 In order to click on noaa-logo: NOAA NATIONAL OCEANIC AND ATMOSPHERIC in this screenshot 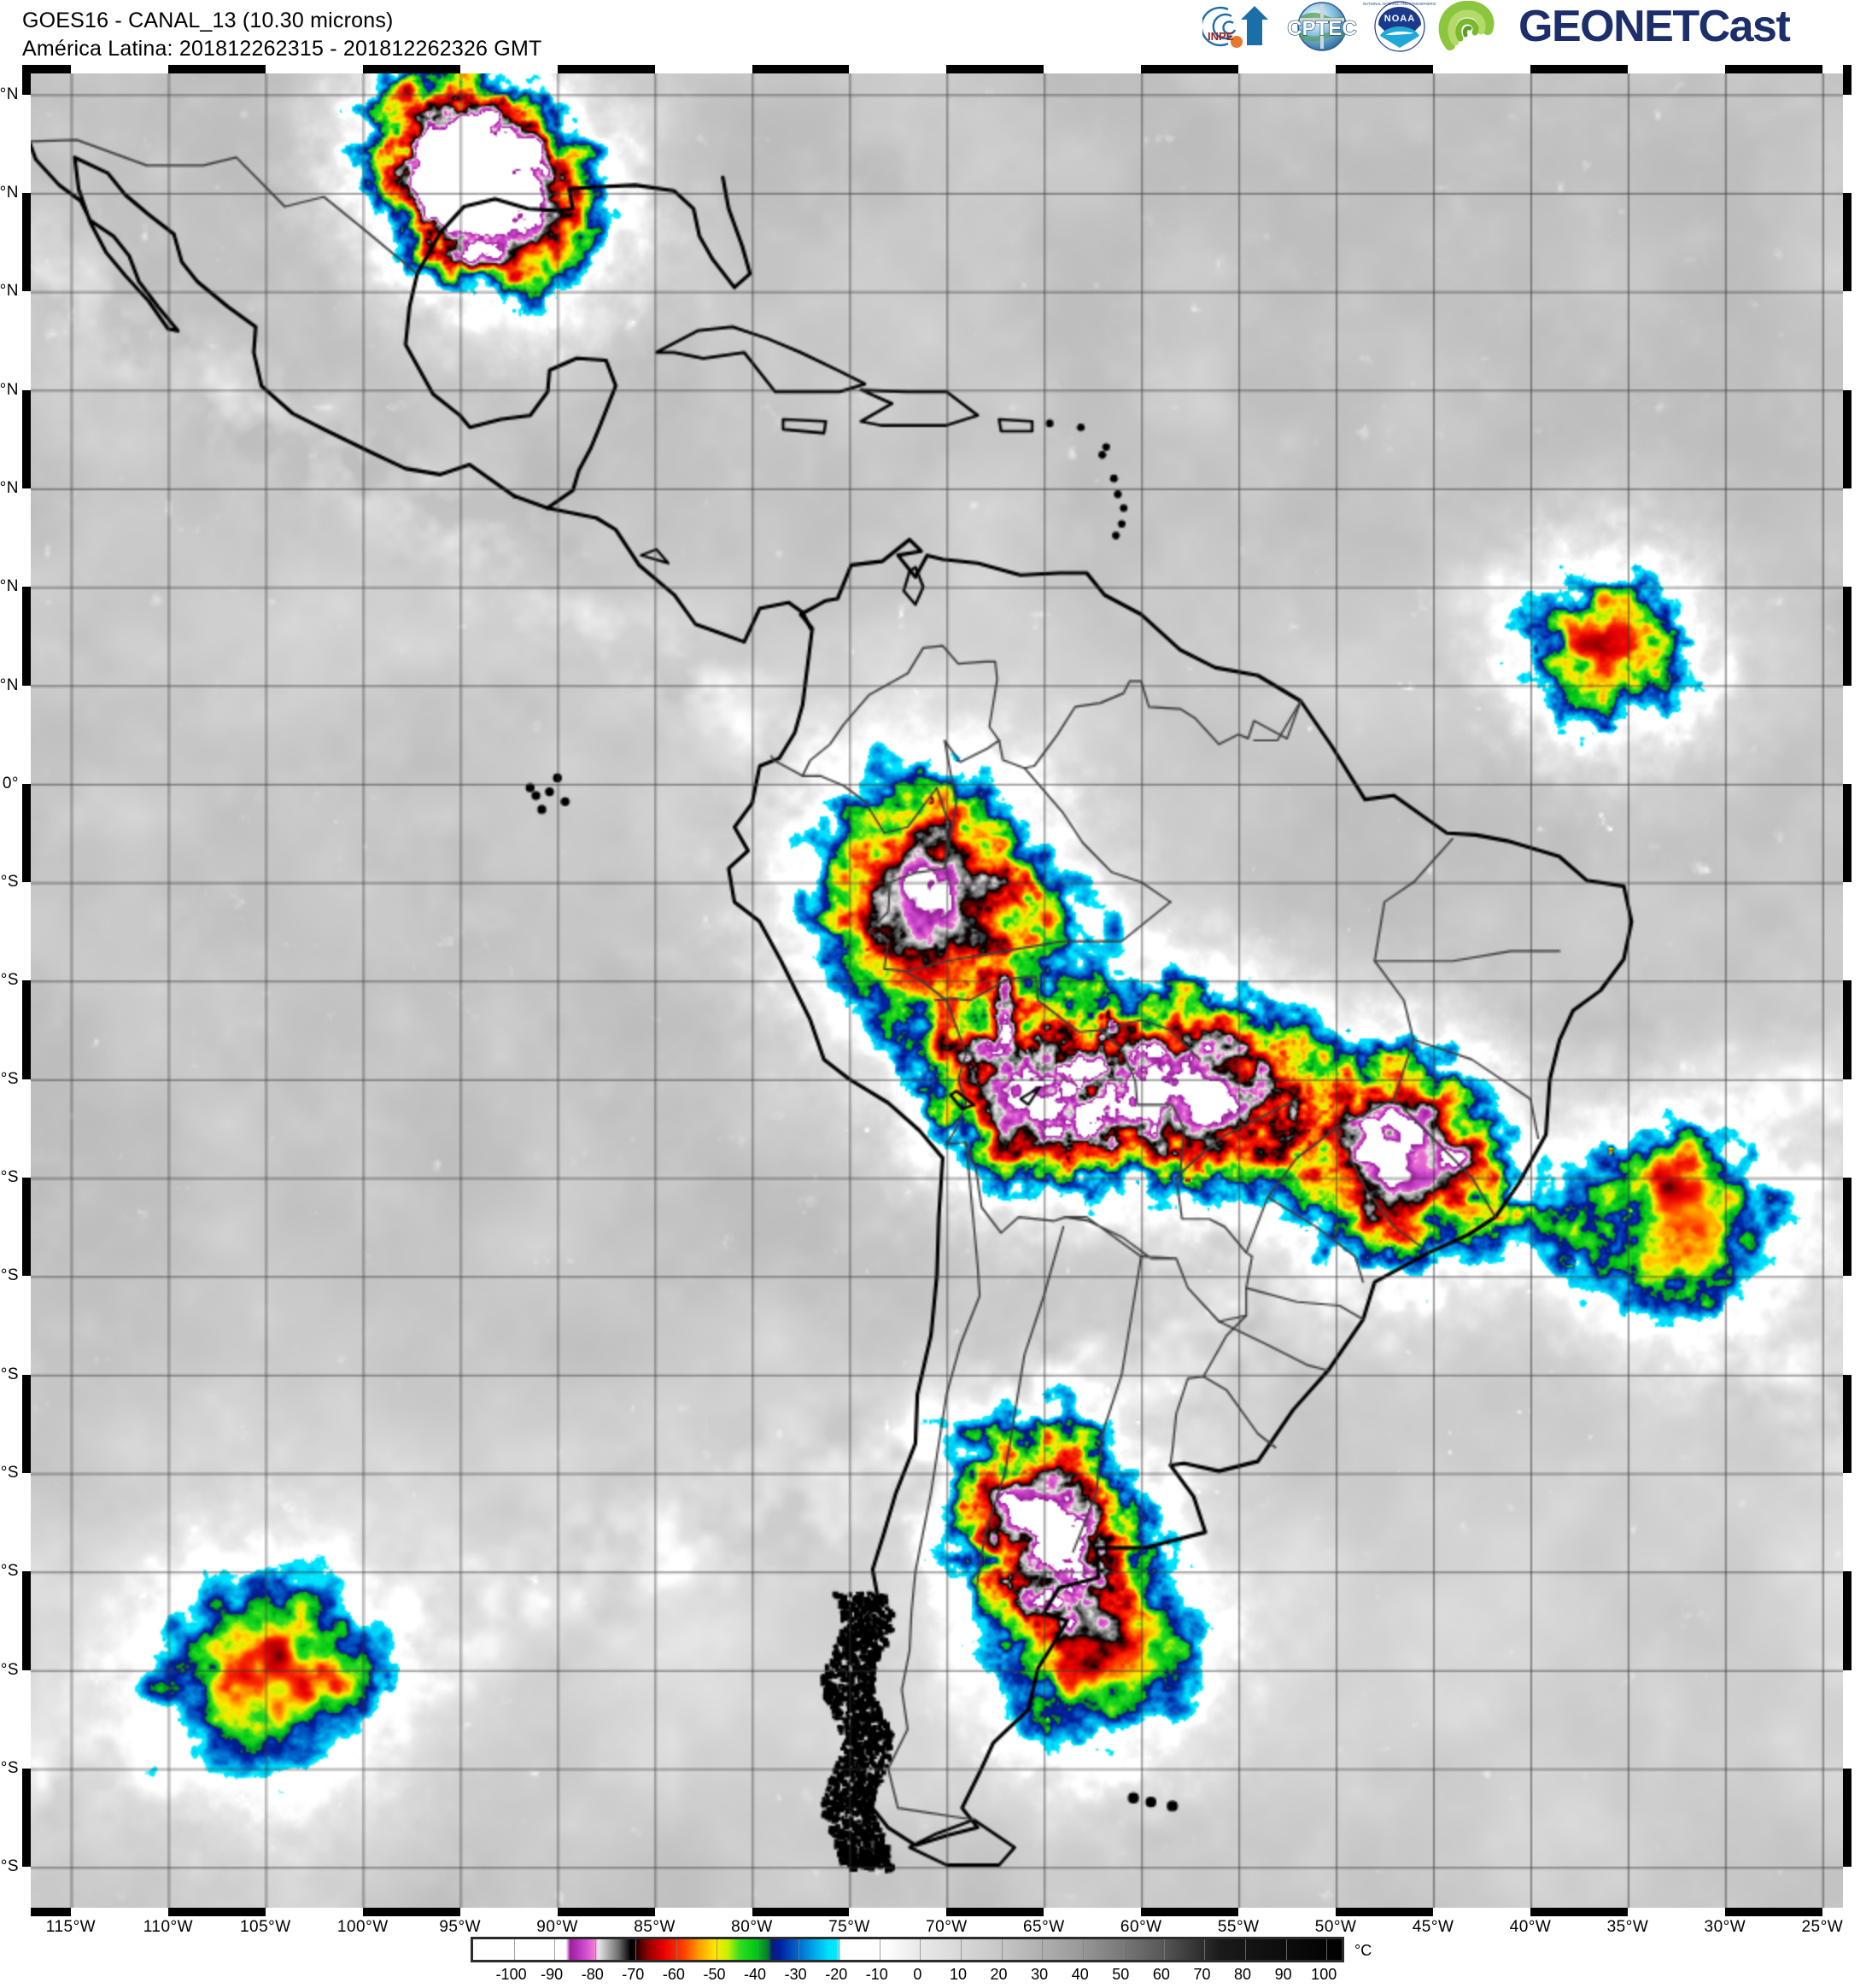, I will do `click(1399, 26)`.